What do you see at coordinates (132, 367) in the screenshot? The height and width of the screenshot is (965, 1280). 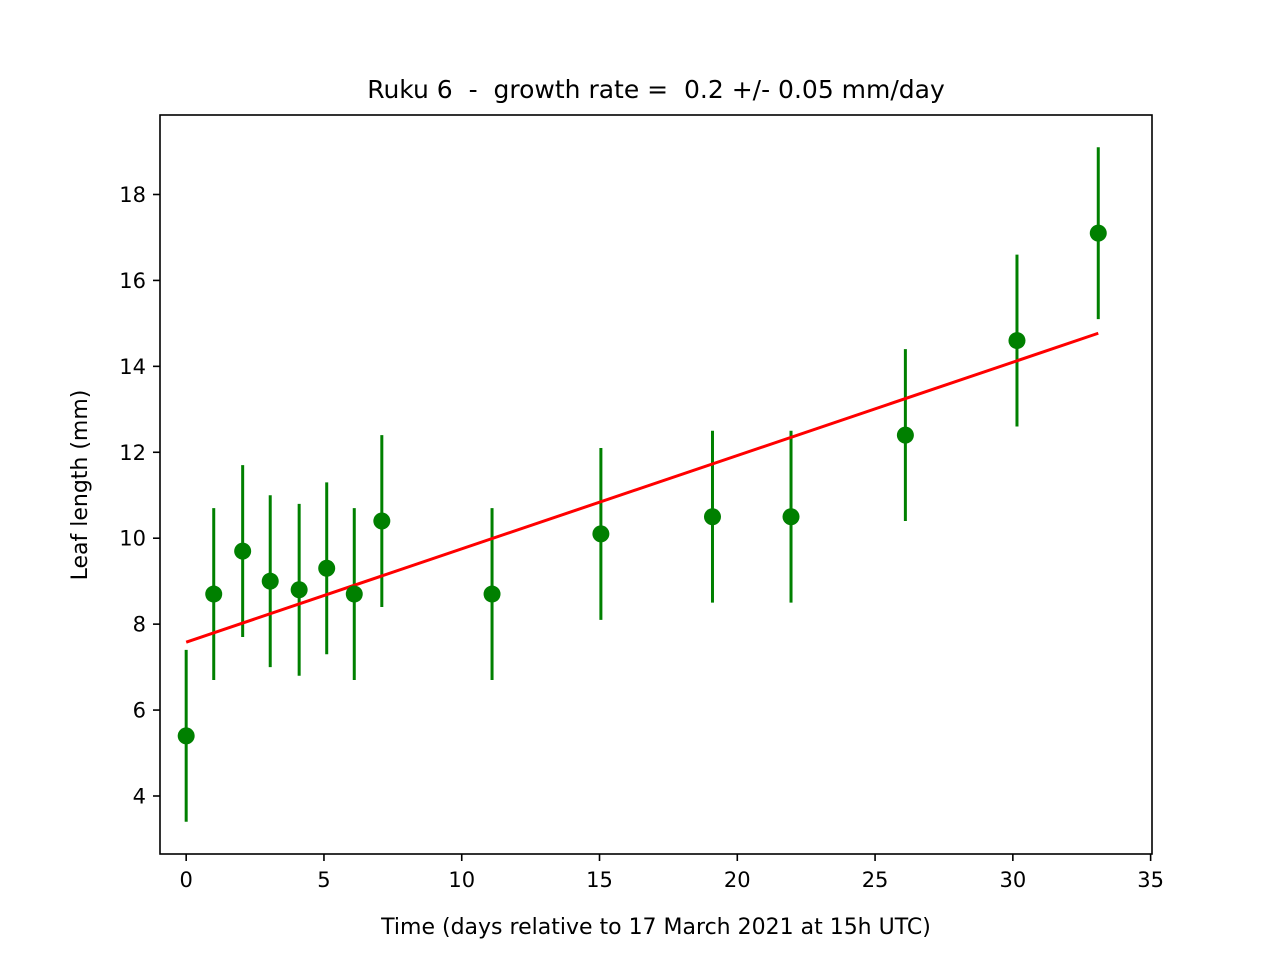 I see `y-tick-label: 14` at bounding box center [132, 367].